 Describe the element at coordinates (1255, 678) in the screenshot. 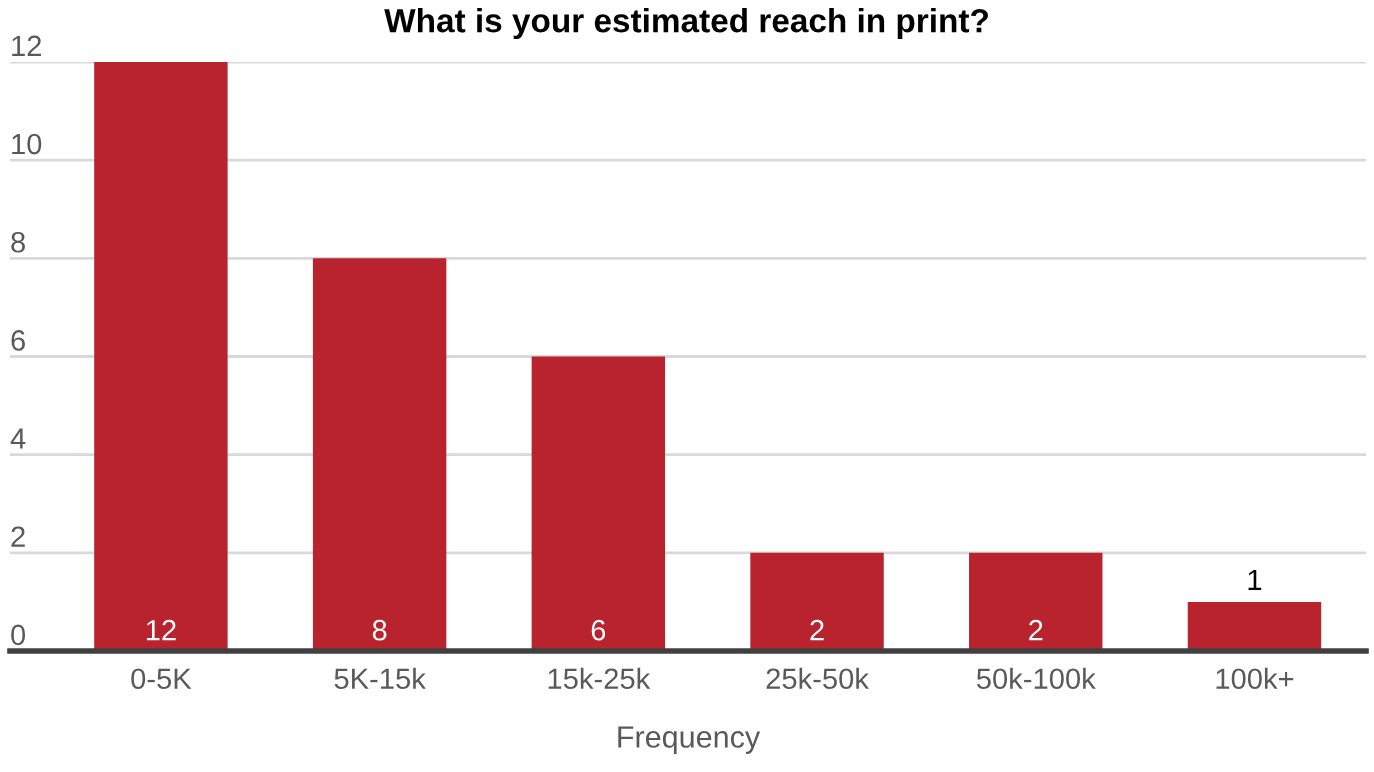

I see `x-tick-label: 100k+` at that location.